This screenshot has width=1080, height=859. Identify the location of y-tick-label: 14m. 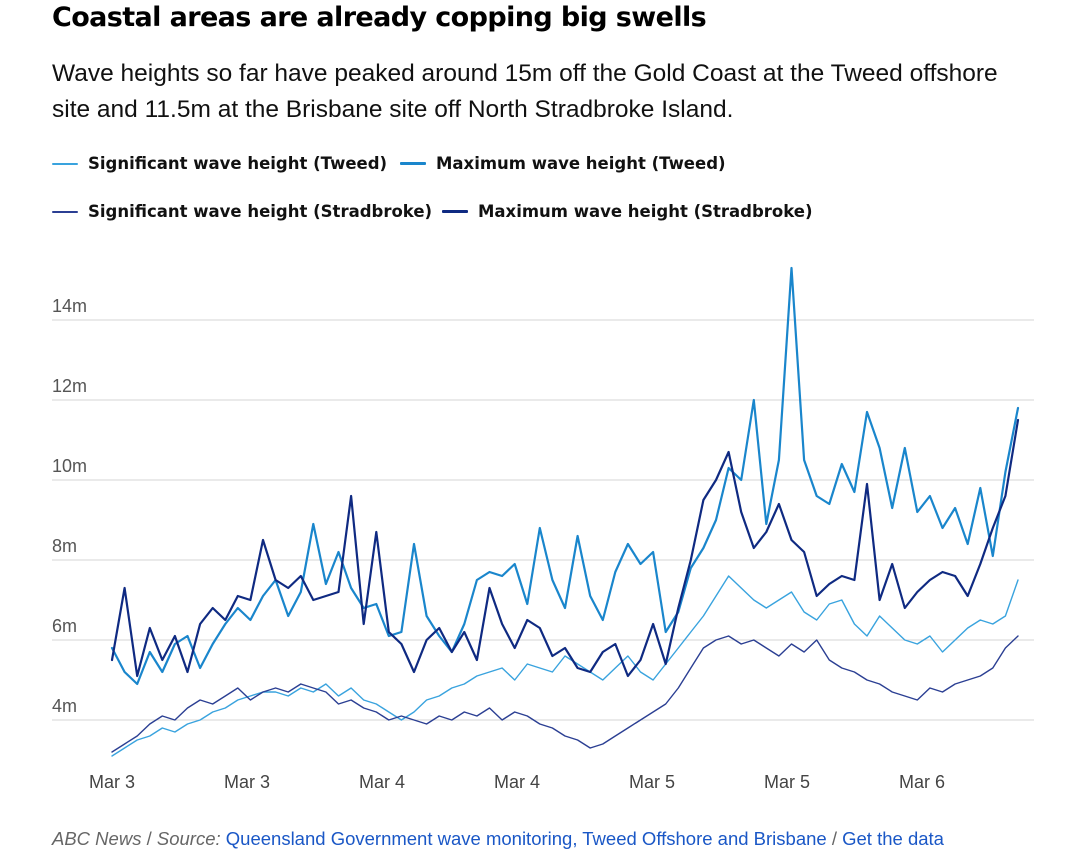
(69, 306).